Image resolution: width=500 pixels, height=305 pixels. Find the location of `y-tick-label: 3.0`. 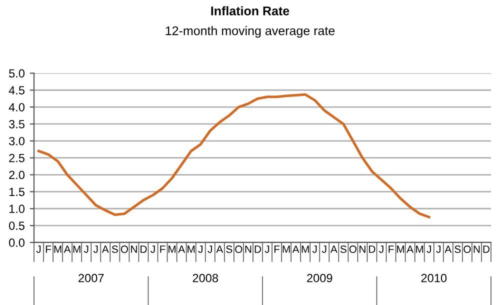

y-tick-label: 3.0 is located at coordinates (17, 141).